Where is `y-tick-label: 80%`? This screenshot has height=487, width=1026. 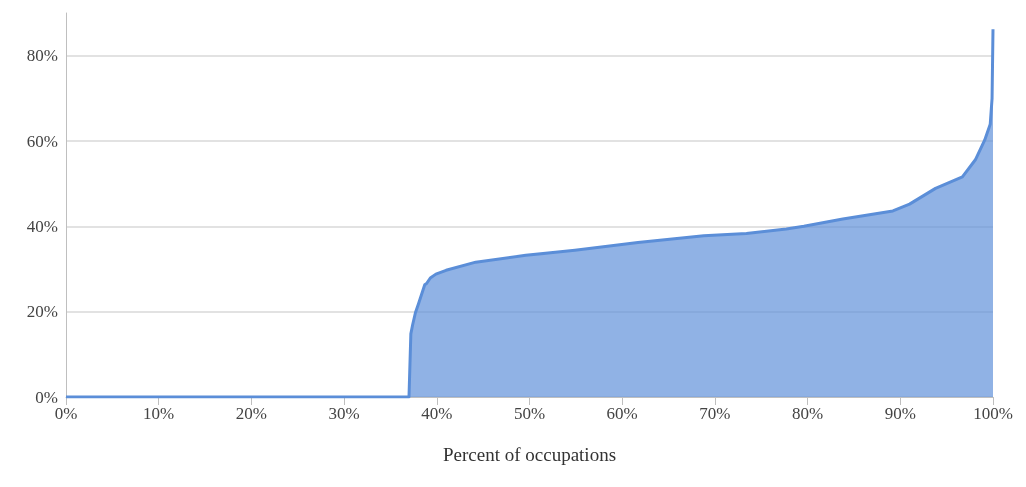 y-tick-label: 80% is located at coordinates (42, 56).